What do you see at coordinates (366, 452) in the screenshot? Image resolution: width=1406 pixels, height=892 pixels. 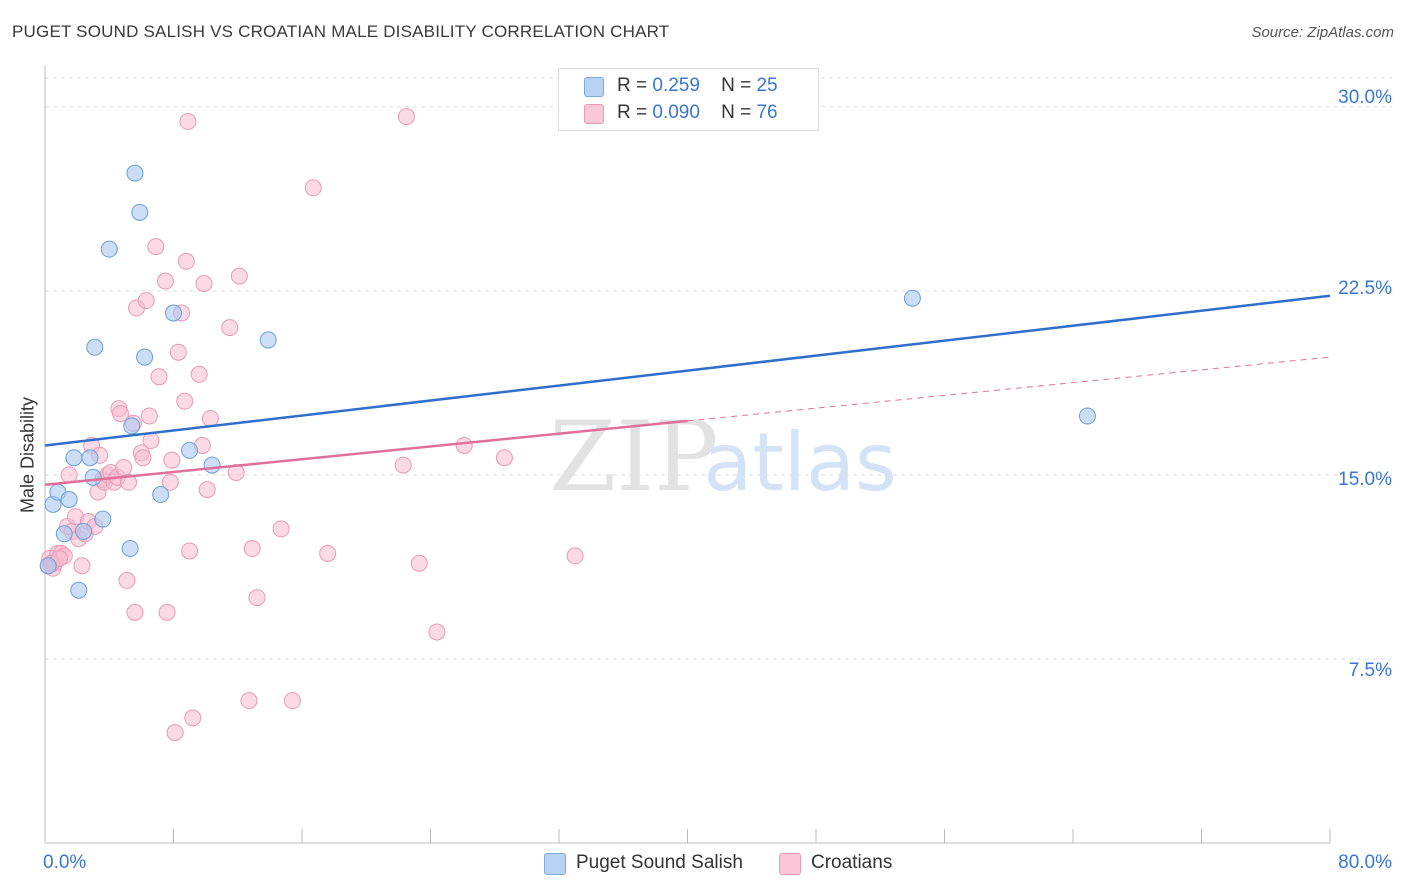 I see `croatians-trend` at bounding box center [366, 452].